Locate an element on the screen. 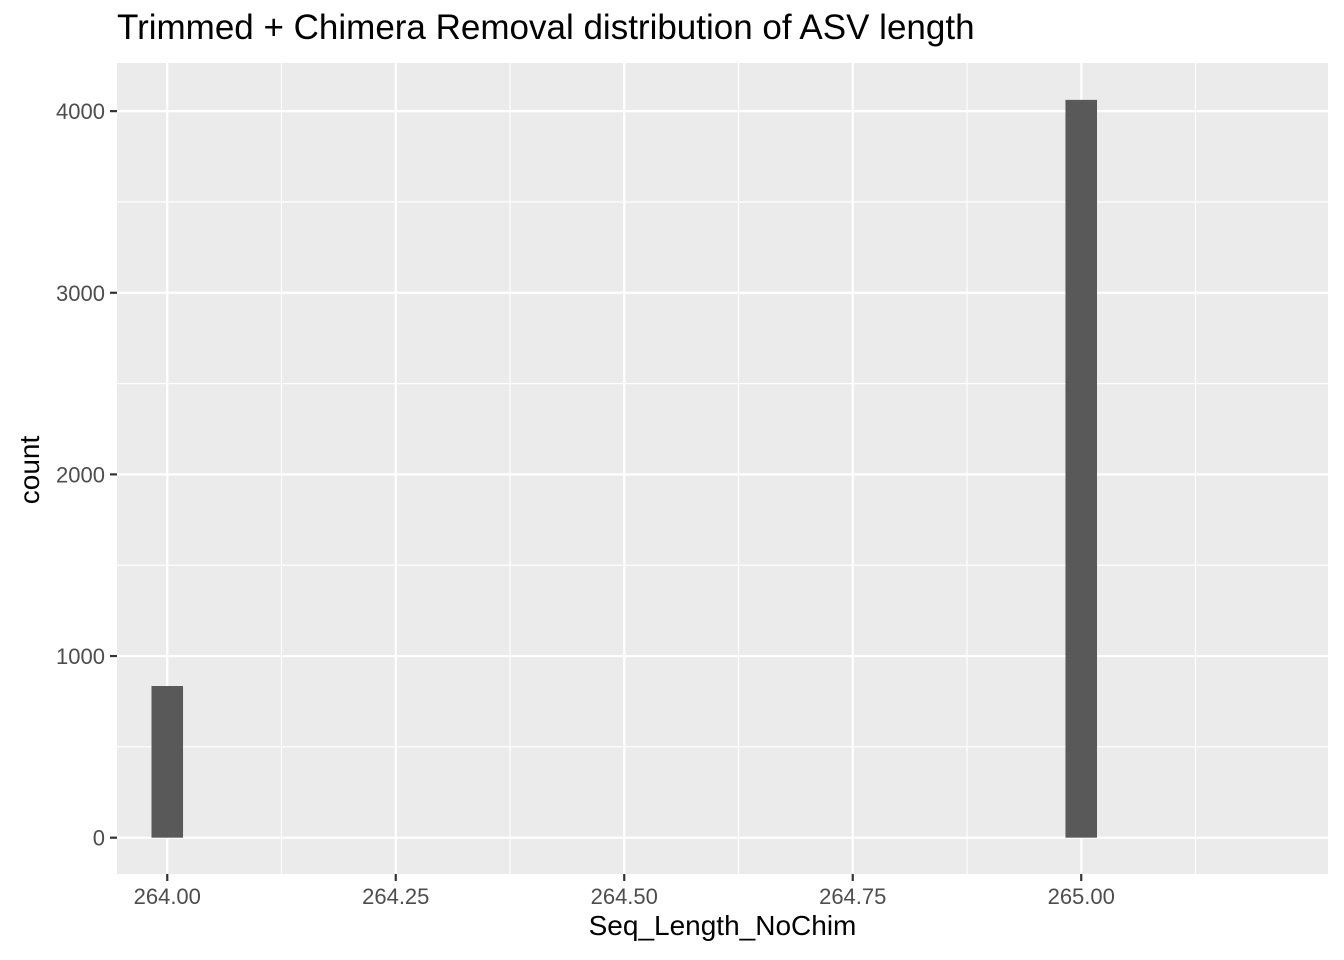 The width and height of the screenshot is (1344, 960). x-axis-label: Seq_Length_NoChim is located at coordinates (722, 925).